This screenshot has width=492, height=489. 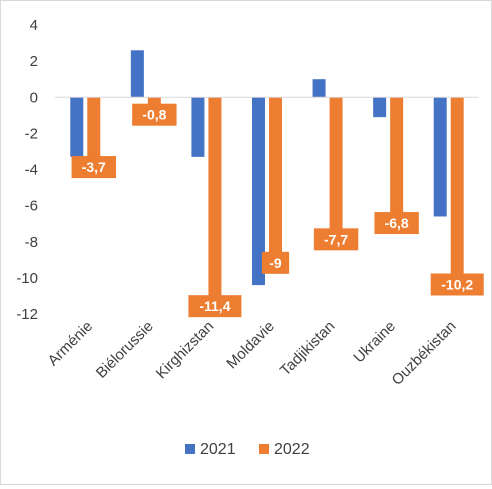 I want to click on category-label-5: Ukraine, so click(x=374, y=342).